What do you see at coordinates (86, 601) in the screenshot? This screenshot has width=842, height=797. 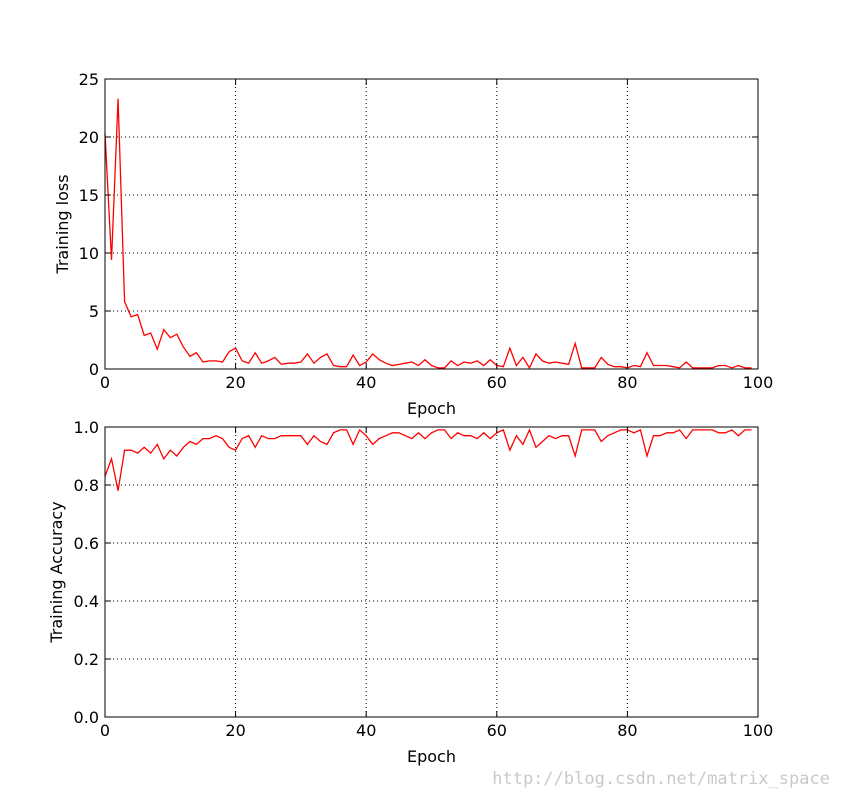 I see `y-tick-label: 0.4` at bounding box center [86, 601].